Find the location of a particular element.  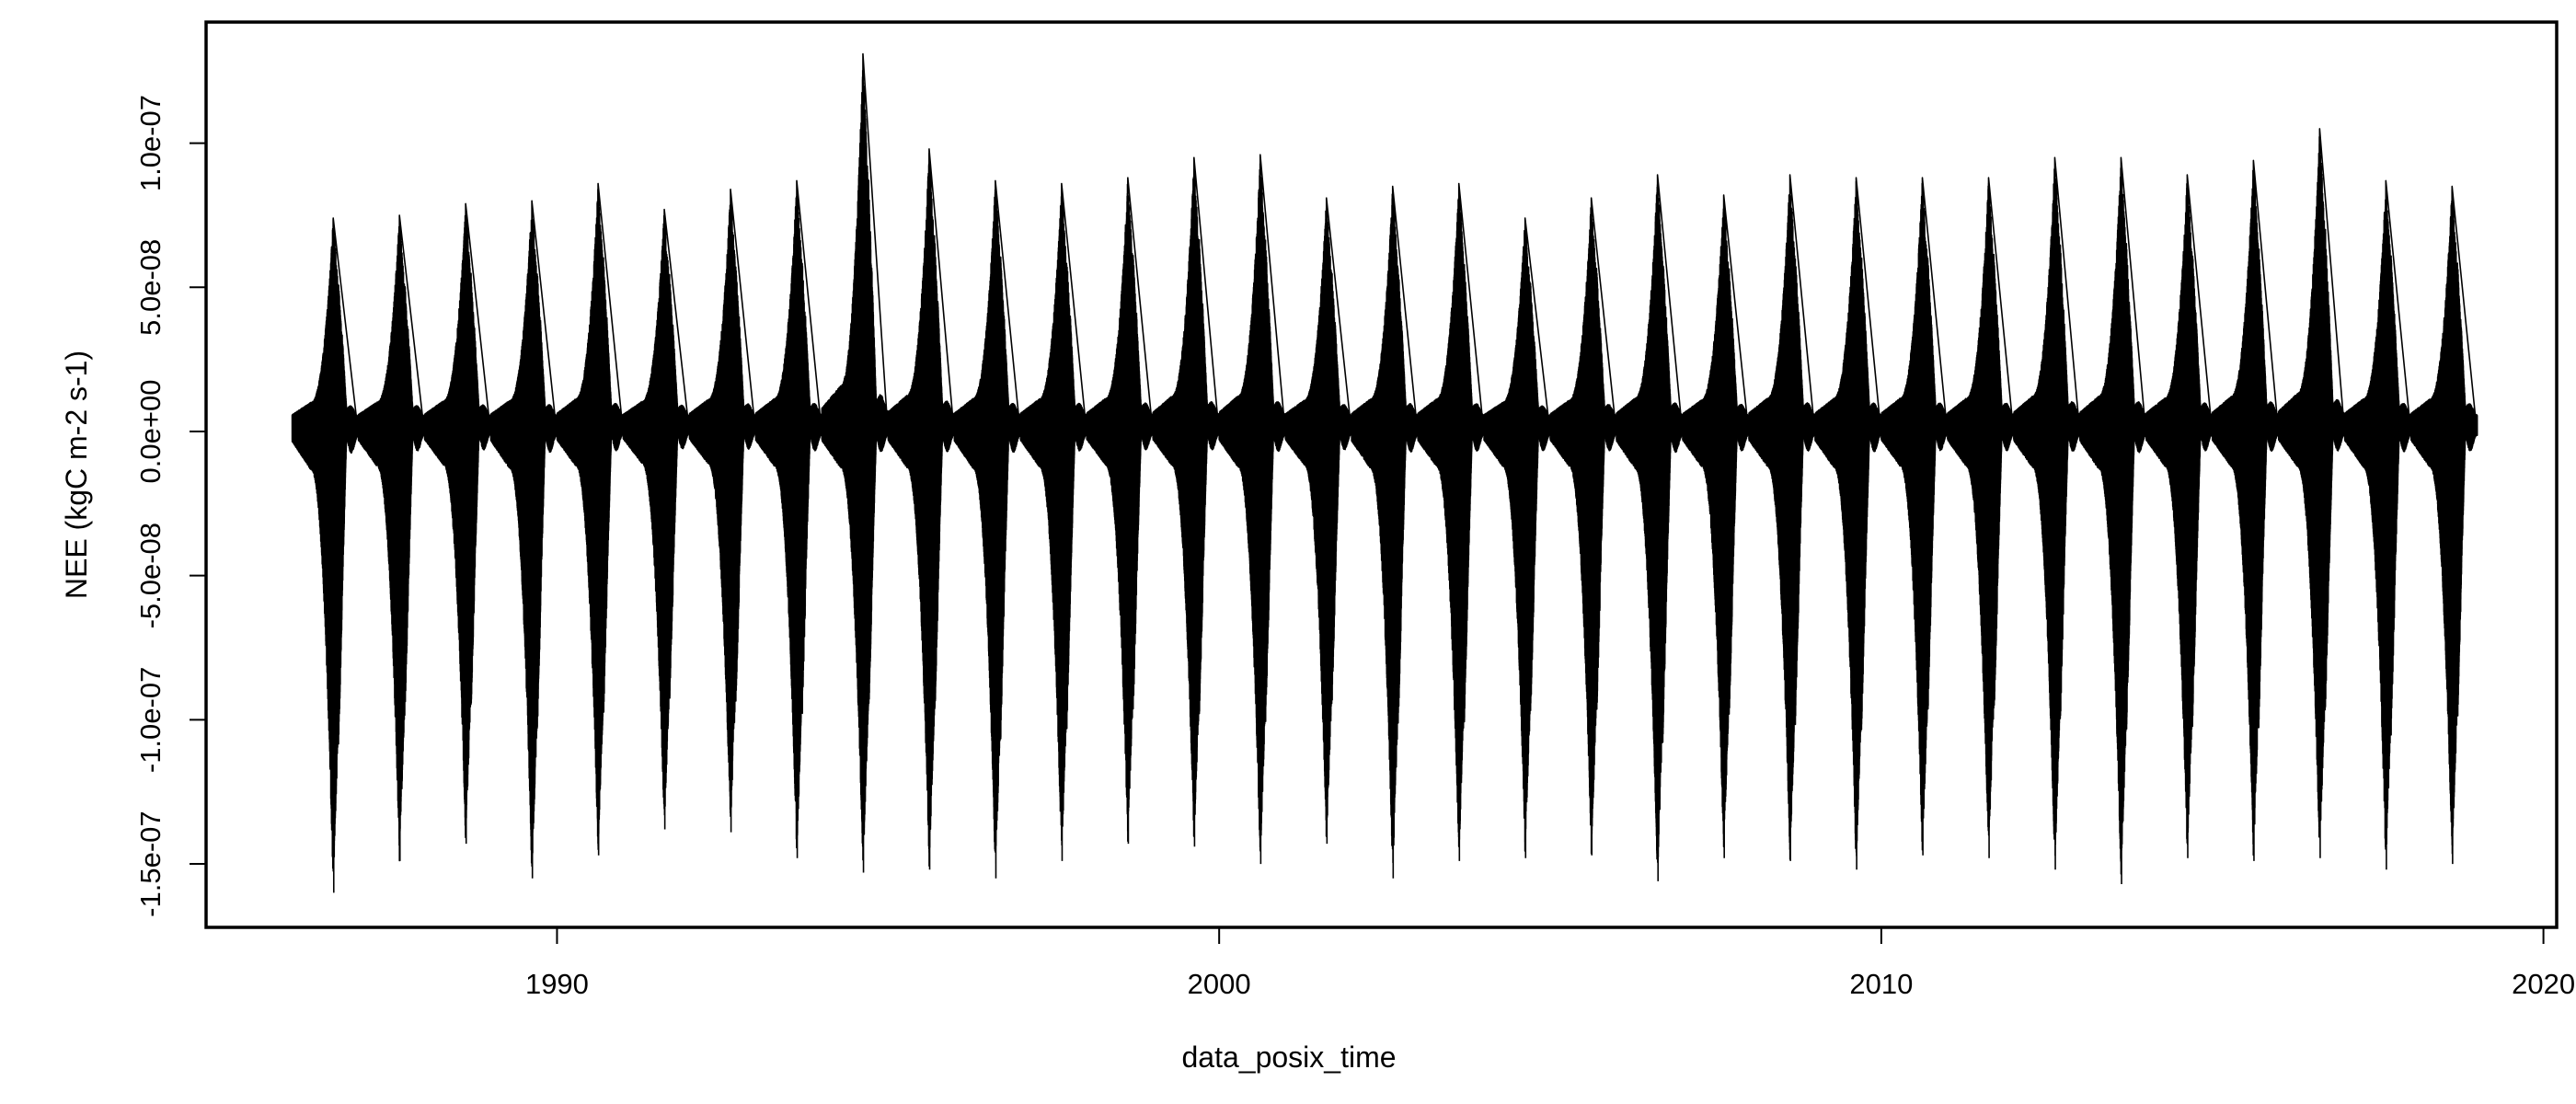

series-cycle-1988 is located at coordinates (457, 523).